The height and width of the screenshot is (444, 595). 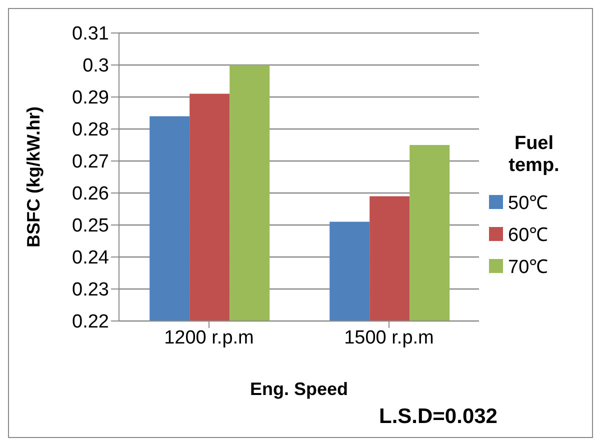 I want to click on legend-label: 50℃, so click(x=528, y=203).